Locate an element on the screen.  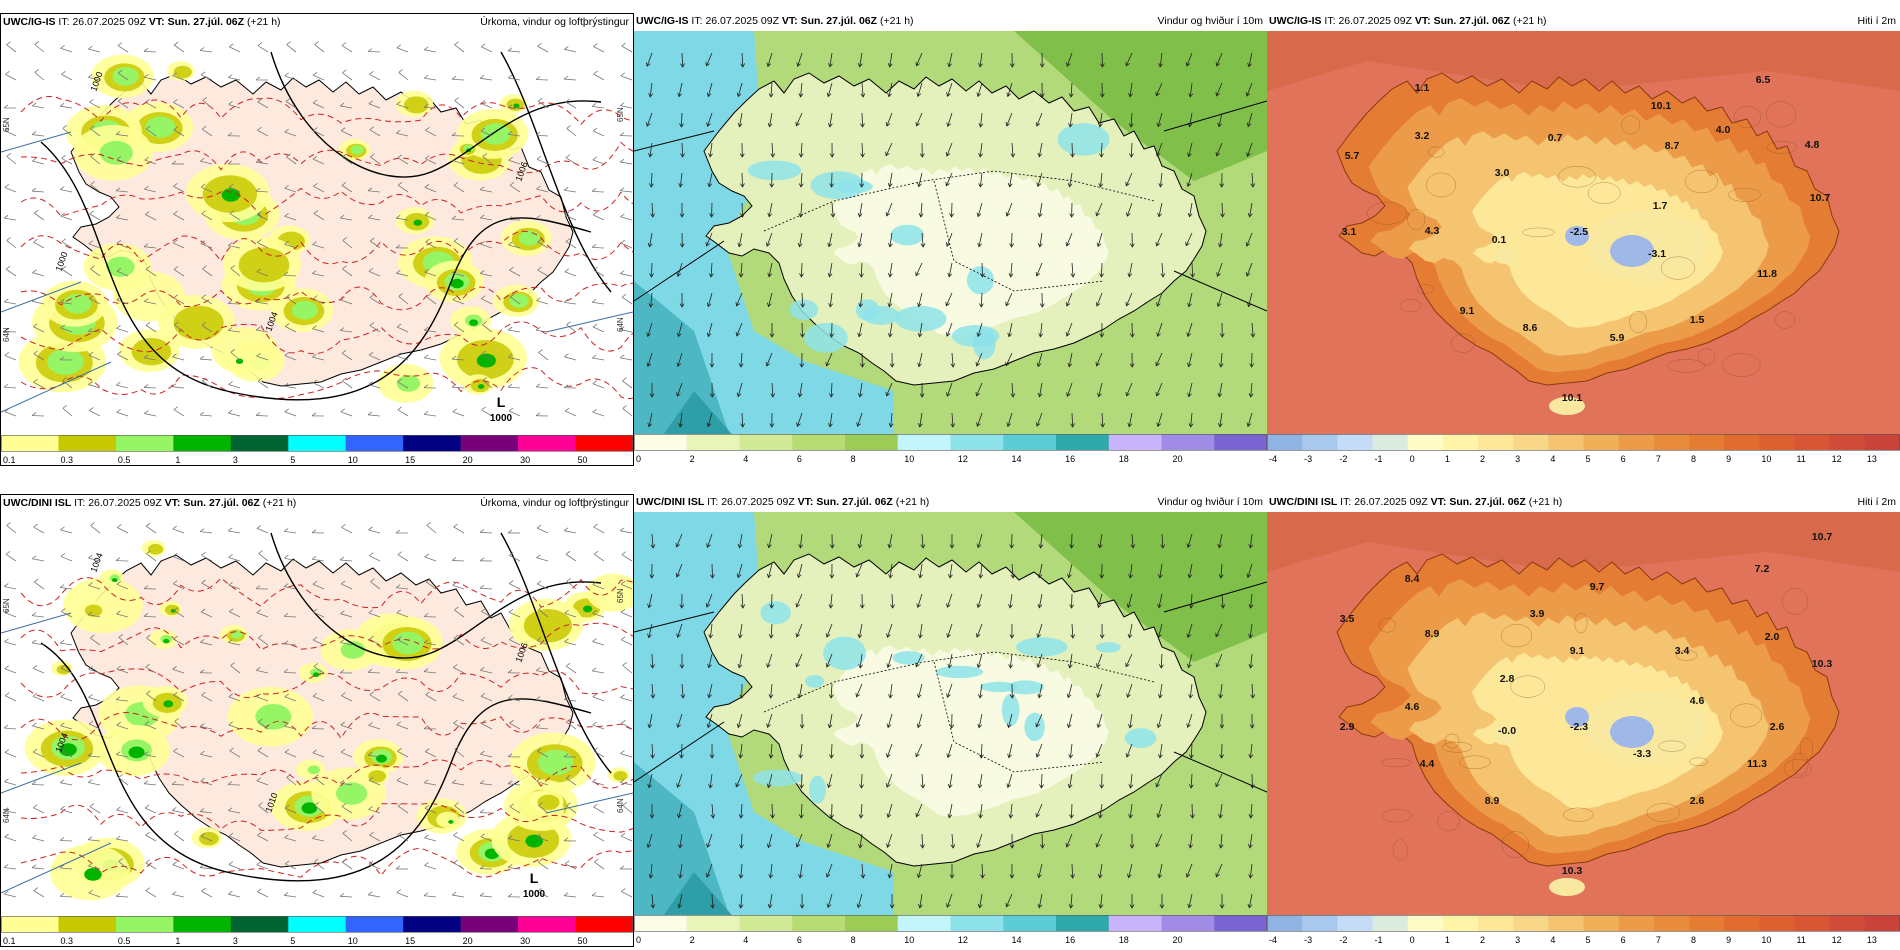
model-name: UWC/DINI ISL is located at coordinates (670, 502).